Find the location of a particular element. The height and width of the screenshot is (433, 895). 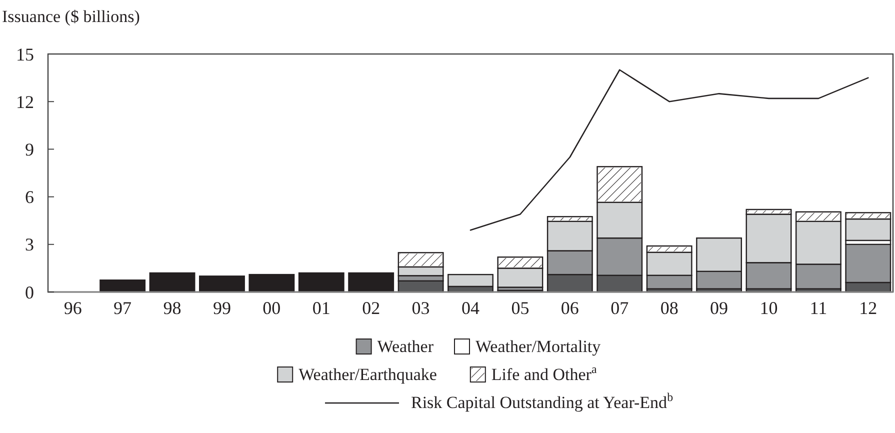

legend-label: Weather/Earthquake is located at coordinates (367, 374).